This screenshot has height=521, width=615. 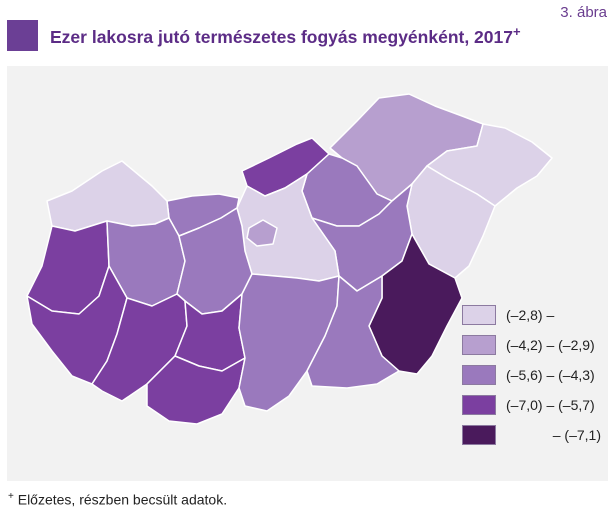 I want to click on figure-number: 3. ábra, so click(x=583, y=12).